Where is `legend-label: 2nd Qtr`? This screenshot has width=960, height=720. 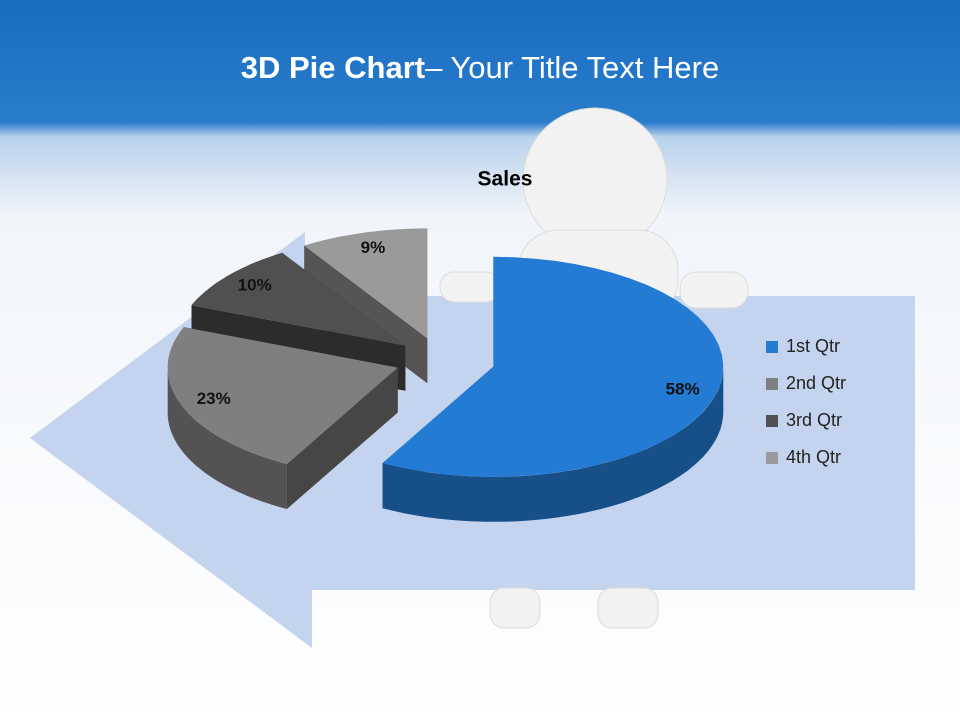 legend-label: 2nd Qtr is located at coordinates (816, 383).